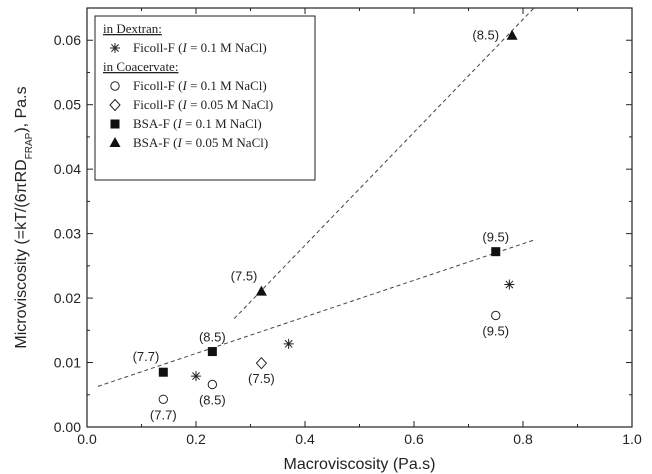  What do you see at coordinates (115, 48) in the screenshot?
I see `legend-star-icon` at bounding box center [115, 48].